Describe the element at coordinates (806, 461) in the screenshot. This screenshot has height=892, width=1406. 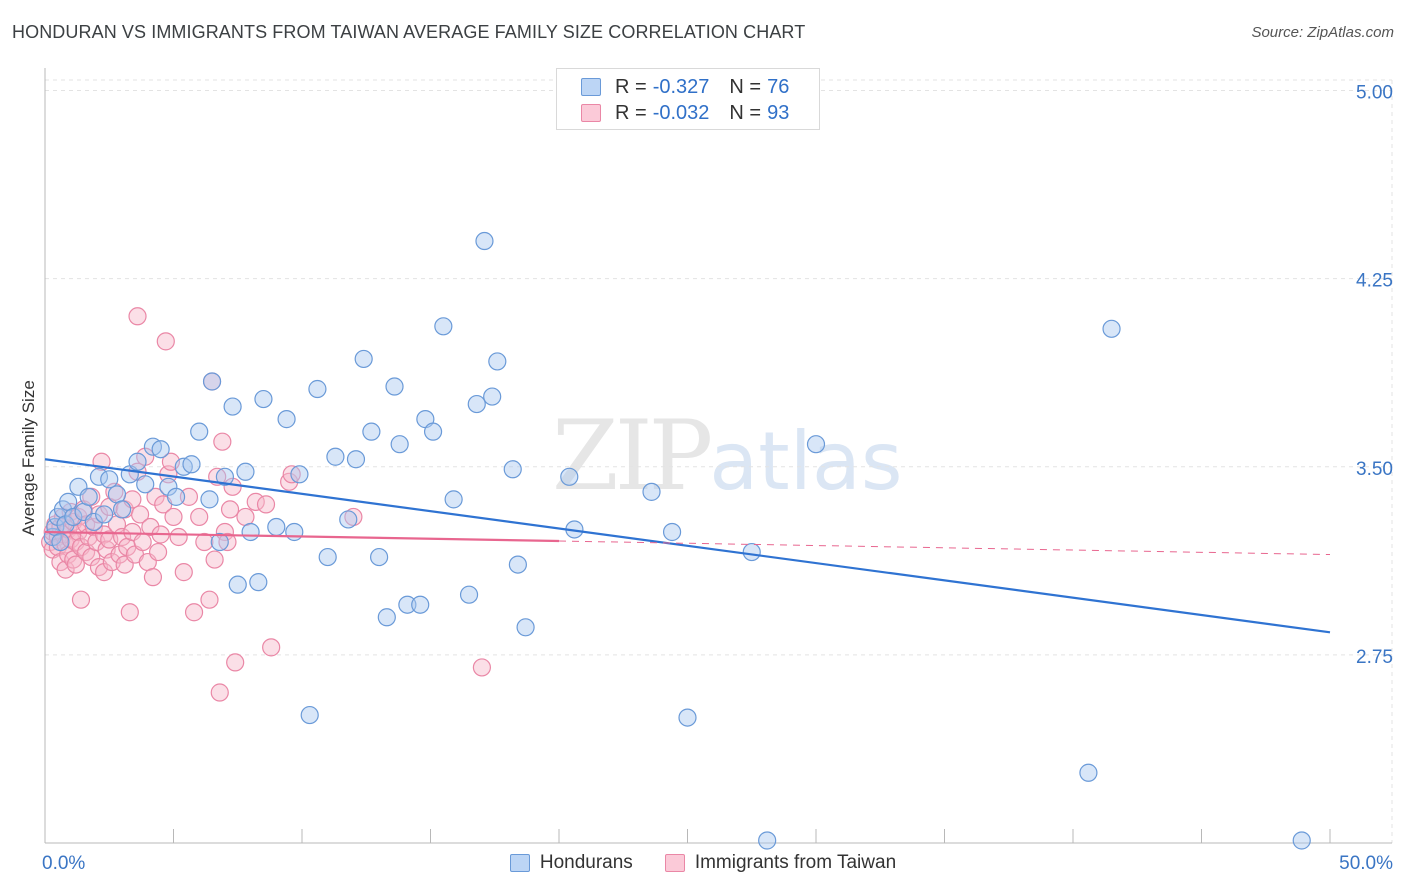
I see `watermark-atlas: atlas` at that location.